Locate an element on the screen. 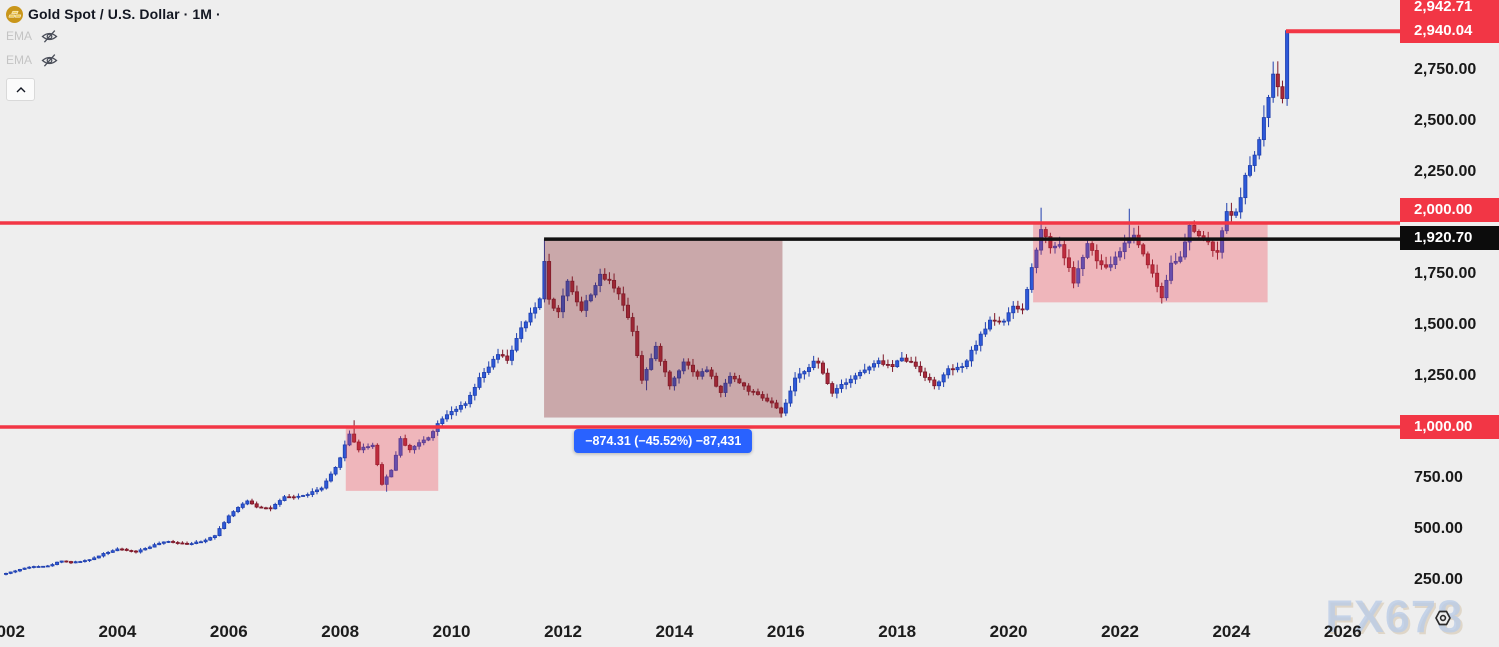 Image resolution: width=1499 pixels, height=647 pixels. indicator-row-ema-1: EMA is located at coordinates (113, 36).